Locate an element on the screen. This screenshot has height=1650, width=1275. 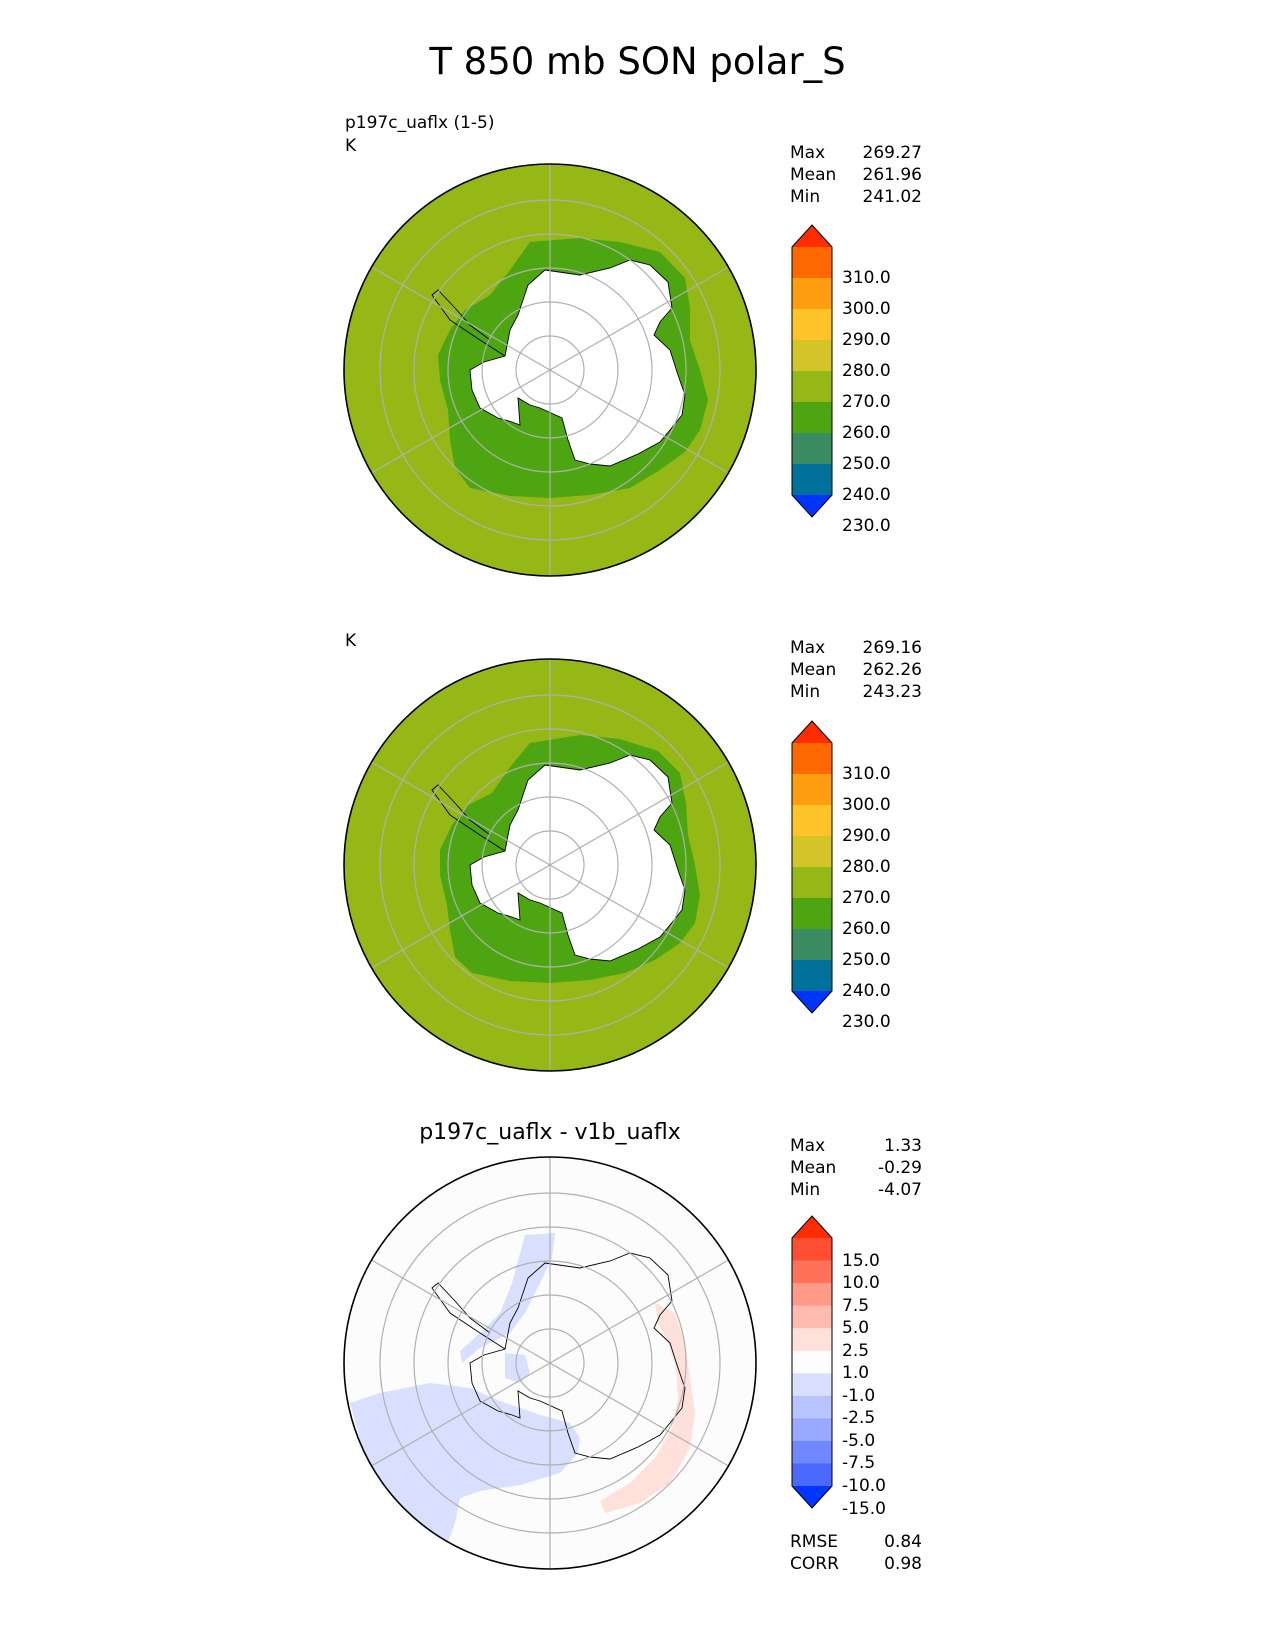
panel-3-rmse-label: RMSE is located at coordinates (814, 1542).